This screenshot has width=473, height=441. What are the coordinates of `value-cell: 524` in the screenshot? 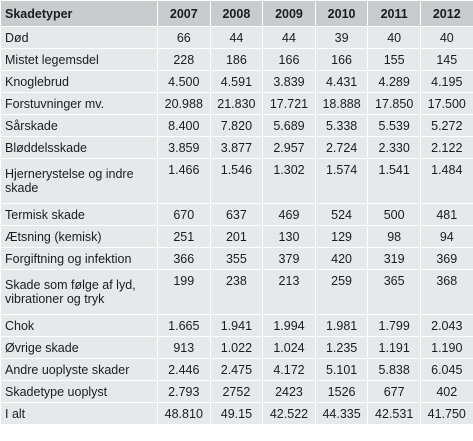 It's located at (341, 214).